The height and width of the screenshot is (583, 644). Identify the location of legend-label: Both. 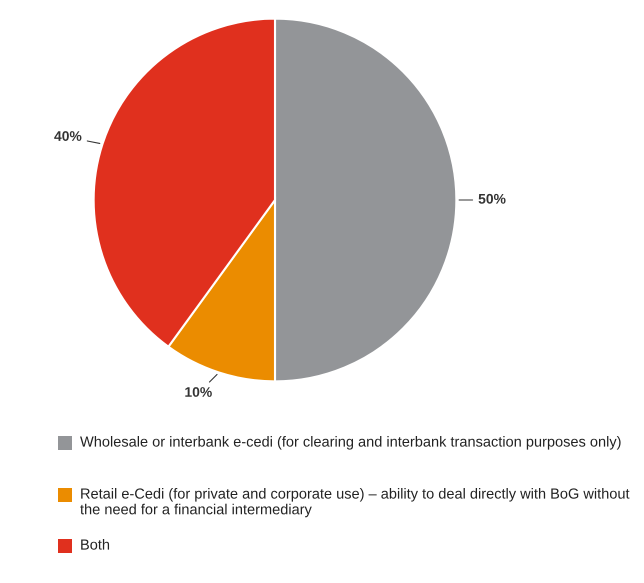
(95, 544).